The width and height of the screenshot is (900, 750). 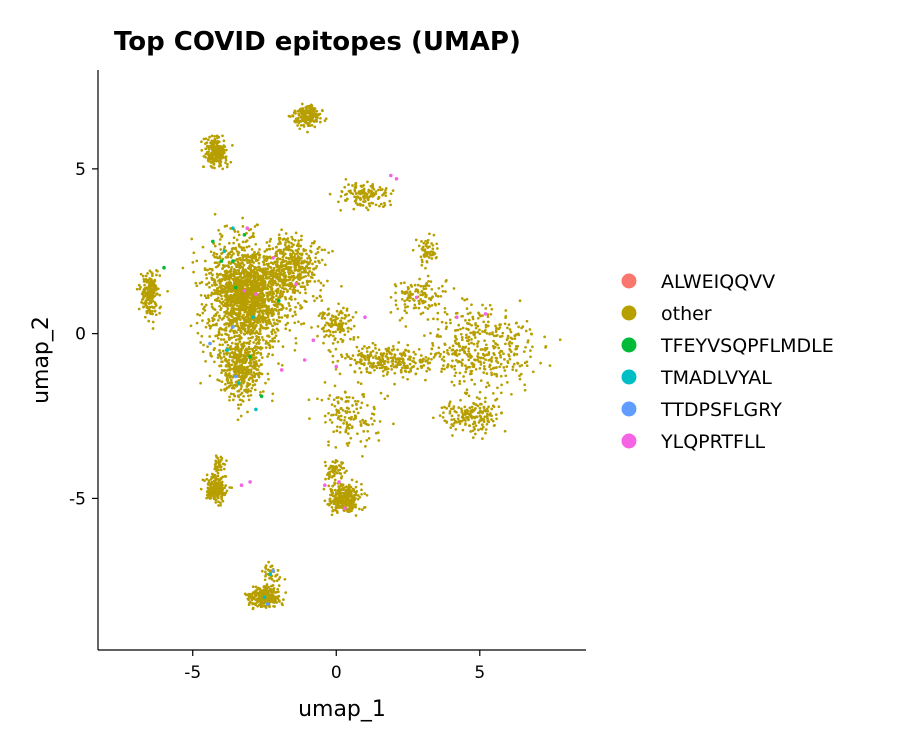 I want to click on point-other-1931, so click(x=259, y=366).